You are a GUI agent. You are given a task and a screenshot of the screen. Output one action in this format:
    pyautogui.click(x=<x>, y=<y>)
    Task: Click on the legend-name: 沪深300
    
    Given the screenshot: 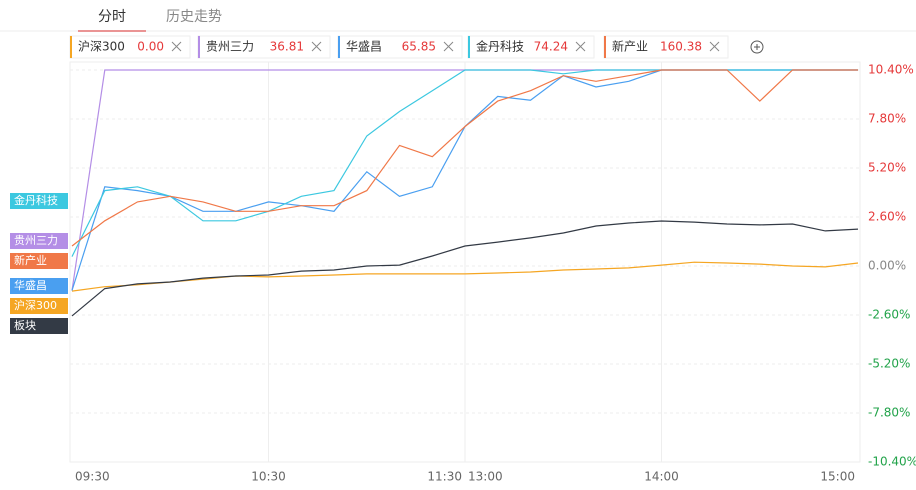 What is the action you would take?
    pyautogui.click(x=101, y=47)
    